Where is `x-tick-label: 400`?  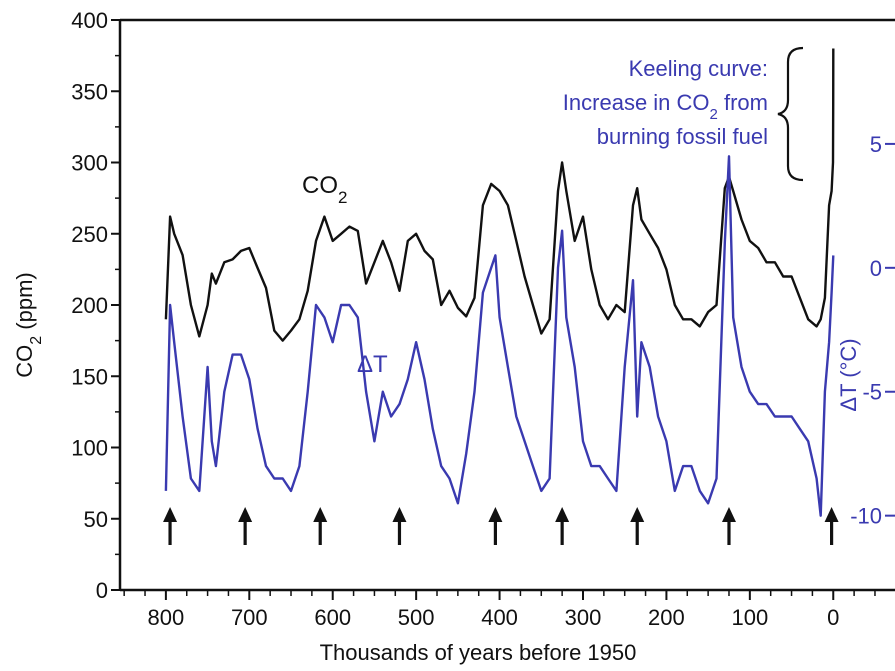 x-tick-label: 400 is located at coordinates (499, 617).